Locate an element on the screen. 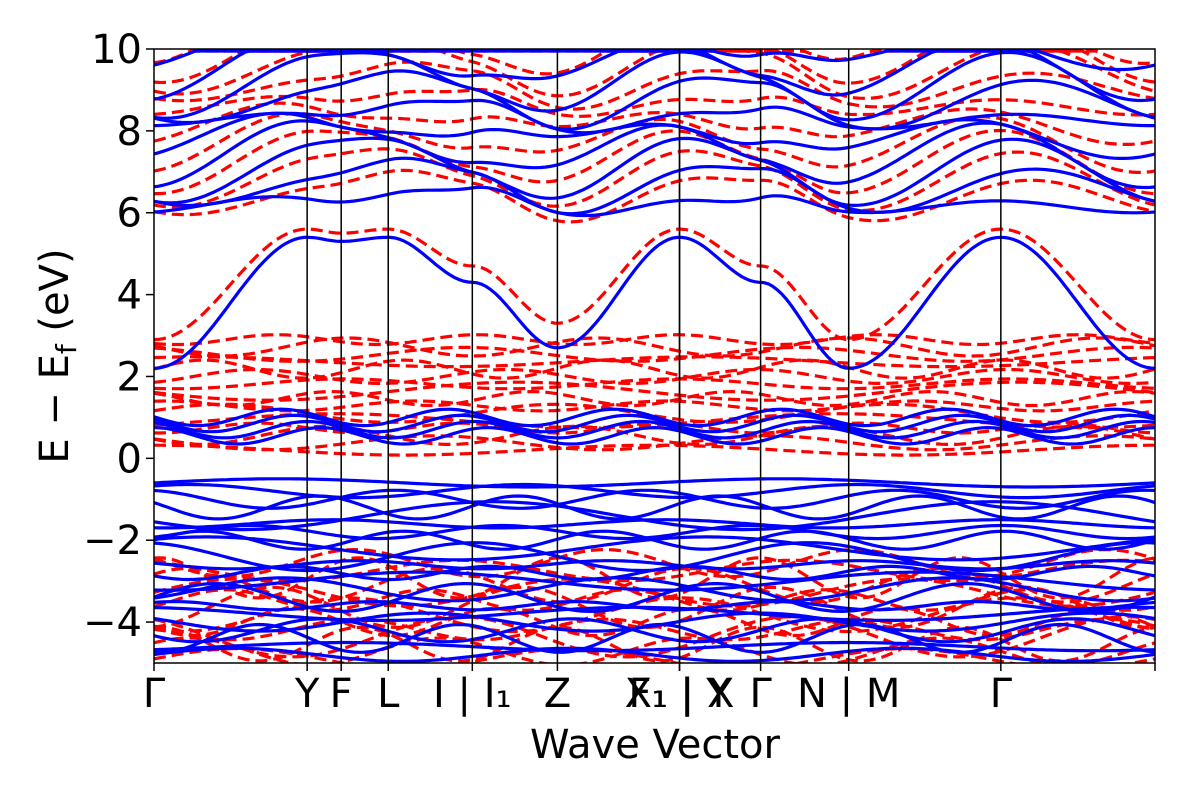  y-axis-title: E − Ef (eV) is located at coordinates (57, 355).